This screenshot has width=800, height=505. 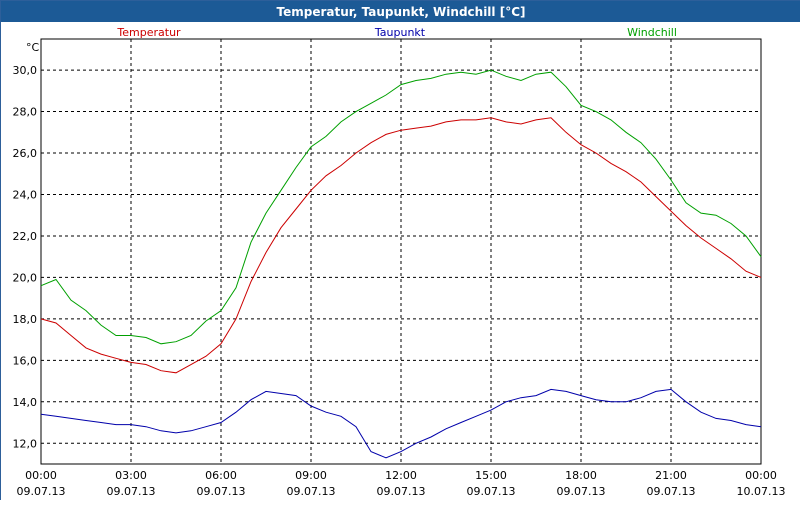 What do you see at coordinates (581, 475) in the screenshot?
I see `x-tick-time: 18:00` at bounding box center [581, 475].